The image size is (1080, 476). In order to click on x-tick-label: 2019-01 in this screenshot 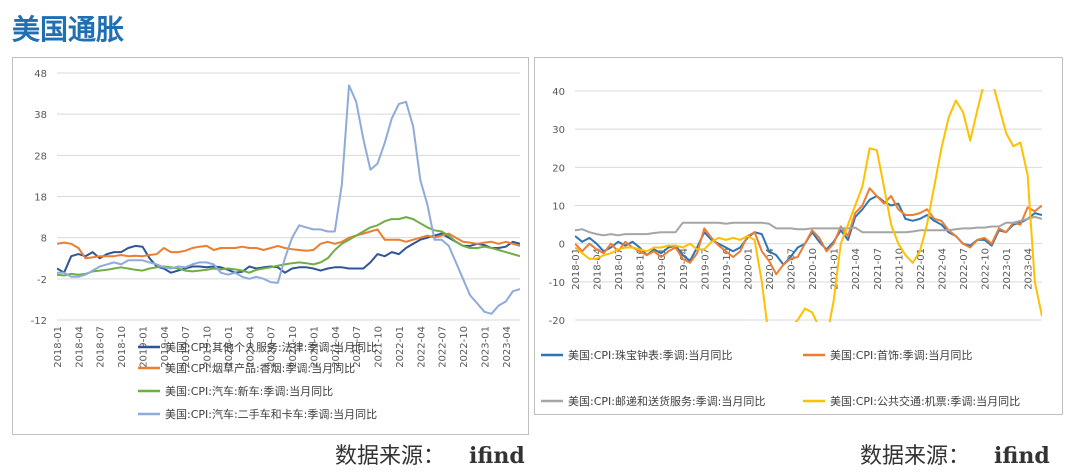, I will do `click(662, 269)`.